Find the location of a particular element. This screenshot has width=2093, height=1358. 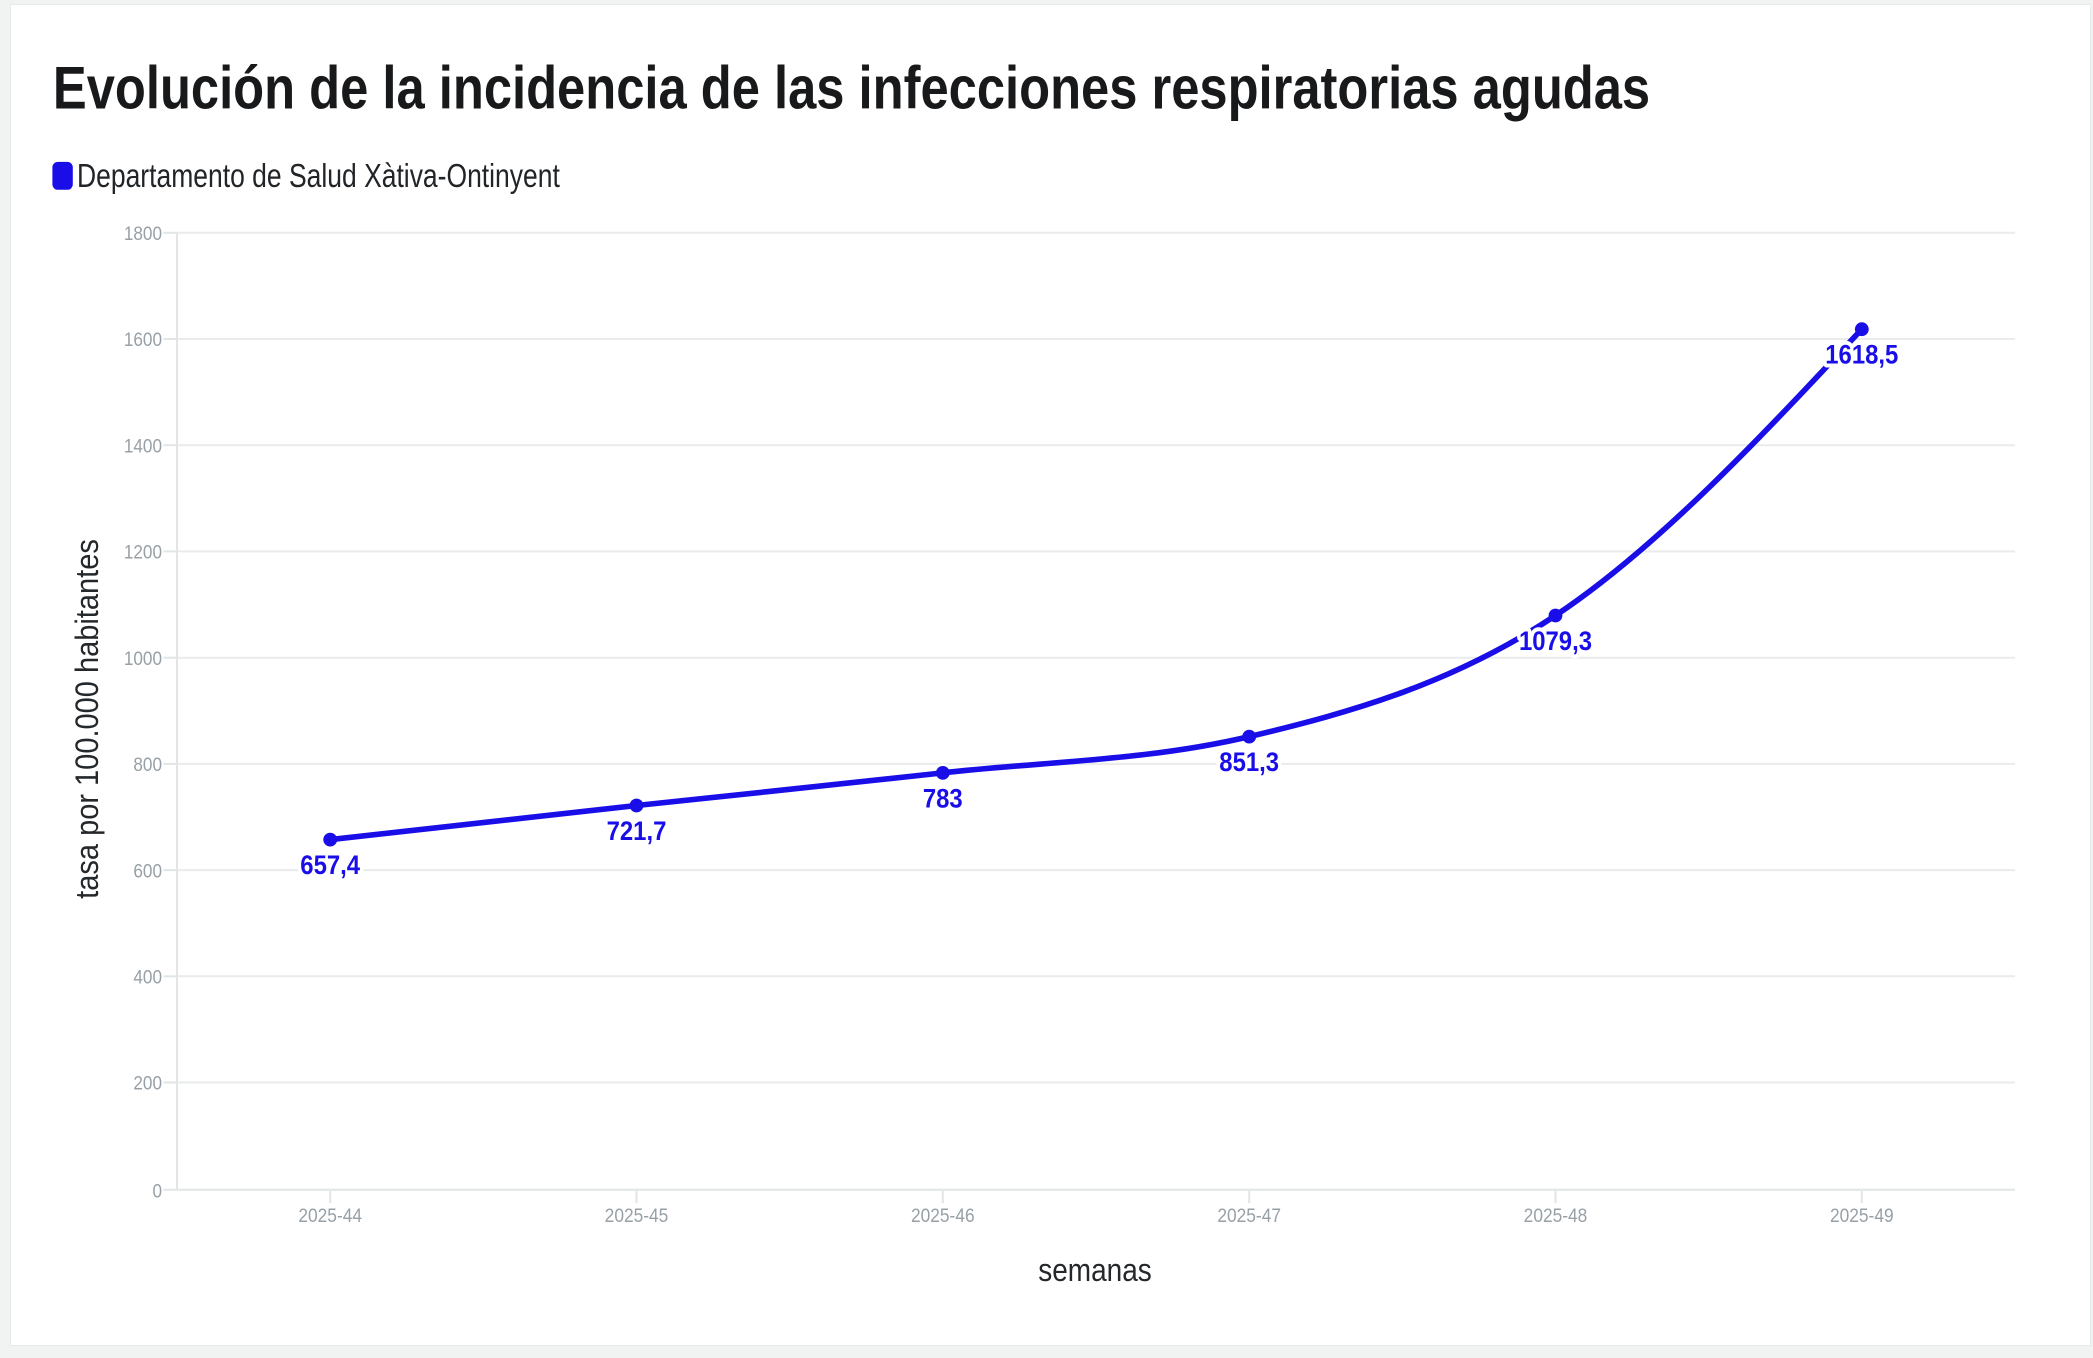

svg-text: 1400 is located at coordinates (143, 445).